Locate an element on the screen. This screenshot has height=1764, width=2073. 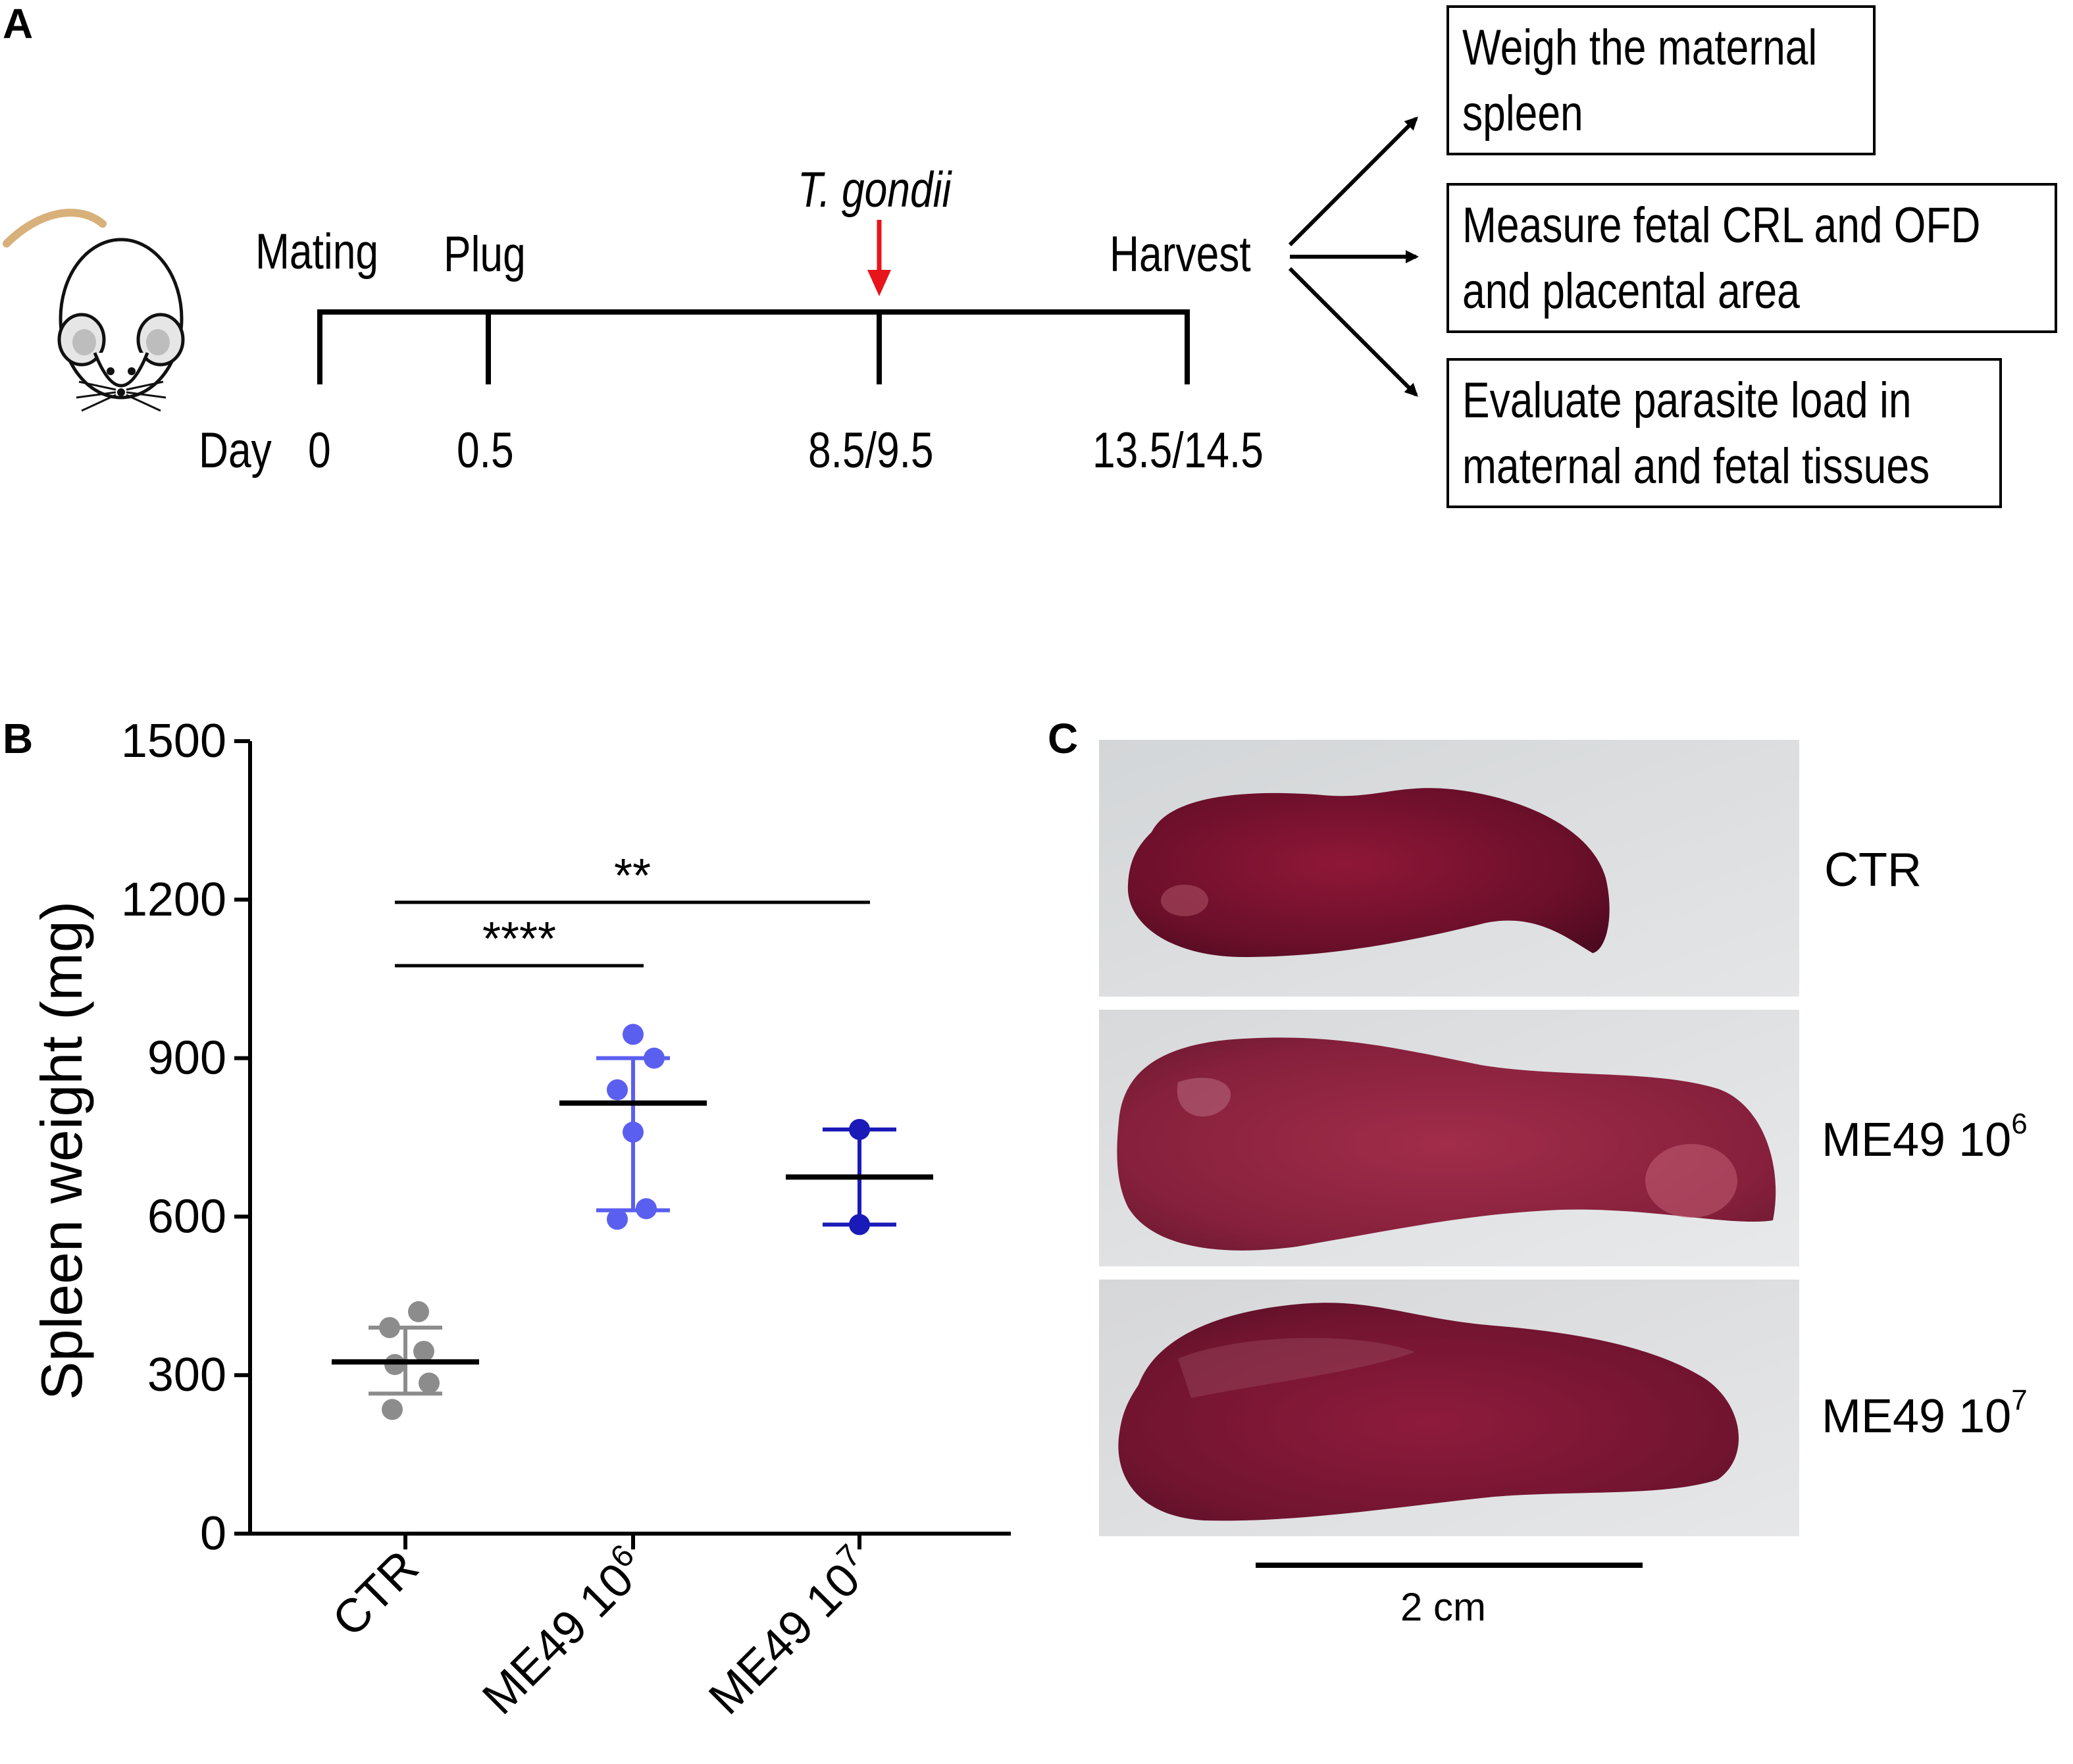
day-0-5: 0.5 is located at coordinates (485, 451).